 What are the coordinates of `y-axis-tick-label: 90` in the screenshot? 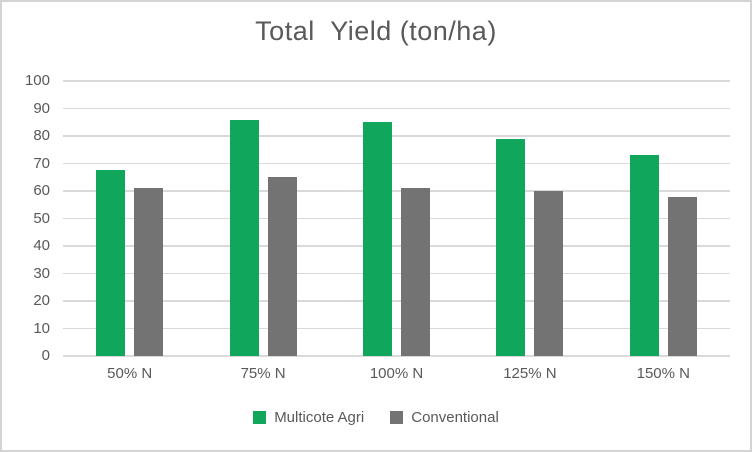 It's located at (41, 108).